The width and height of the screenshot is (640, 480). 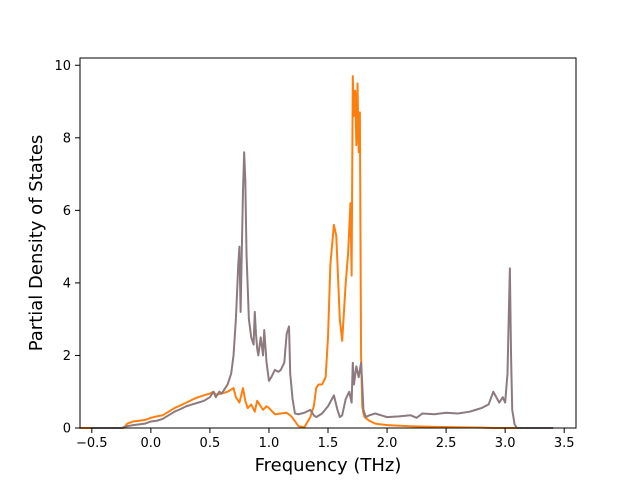 What do you see at coordinates (92, 443) in the screenshot?
I see `x-tick-label: −0.5` at bounding box center [92, 443].